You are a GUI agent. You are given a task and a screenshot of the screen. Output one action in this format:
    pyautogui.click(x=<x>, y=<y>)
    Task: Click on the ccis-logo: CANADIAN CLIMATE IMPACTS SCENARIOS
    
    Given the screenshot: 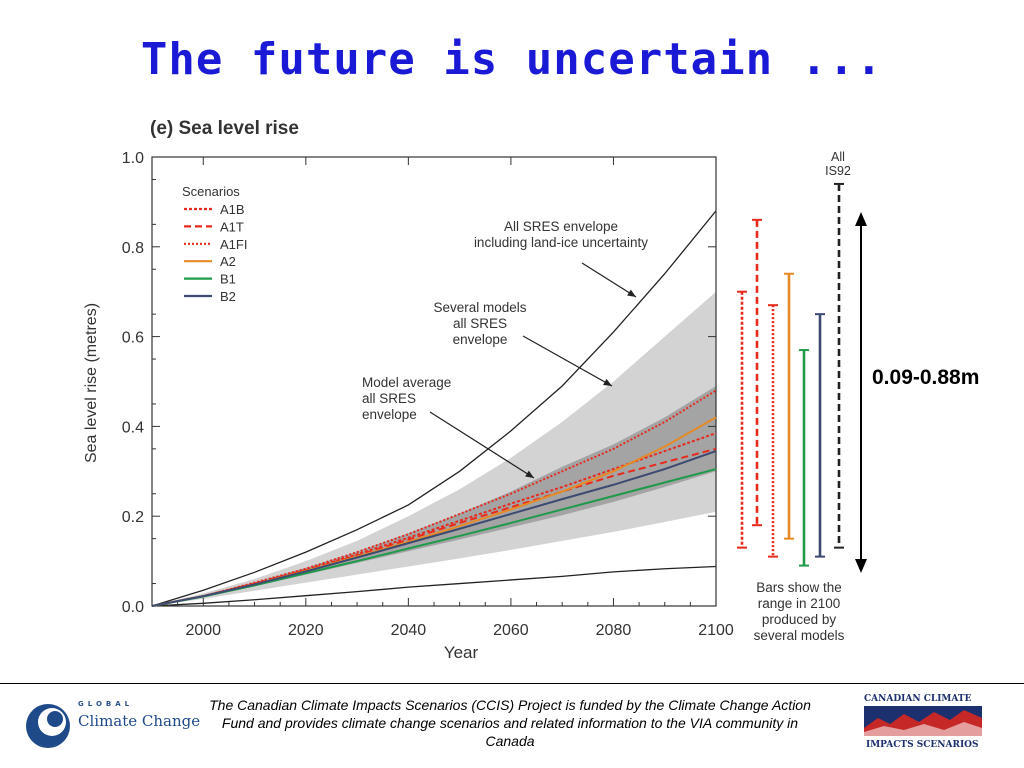 What is the action you would take?
    pyautogui.click(x=924, y=724)
    